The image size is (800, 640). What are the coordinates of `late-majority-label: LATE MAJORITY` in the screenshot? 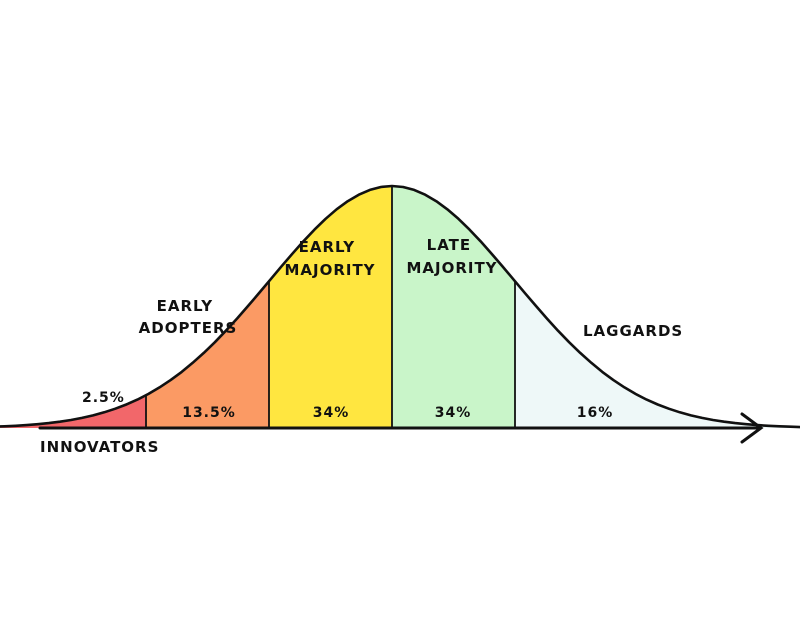 It's located at (451, 256).